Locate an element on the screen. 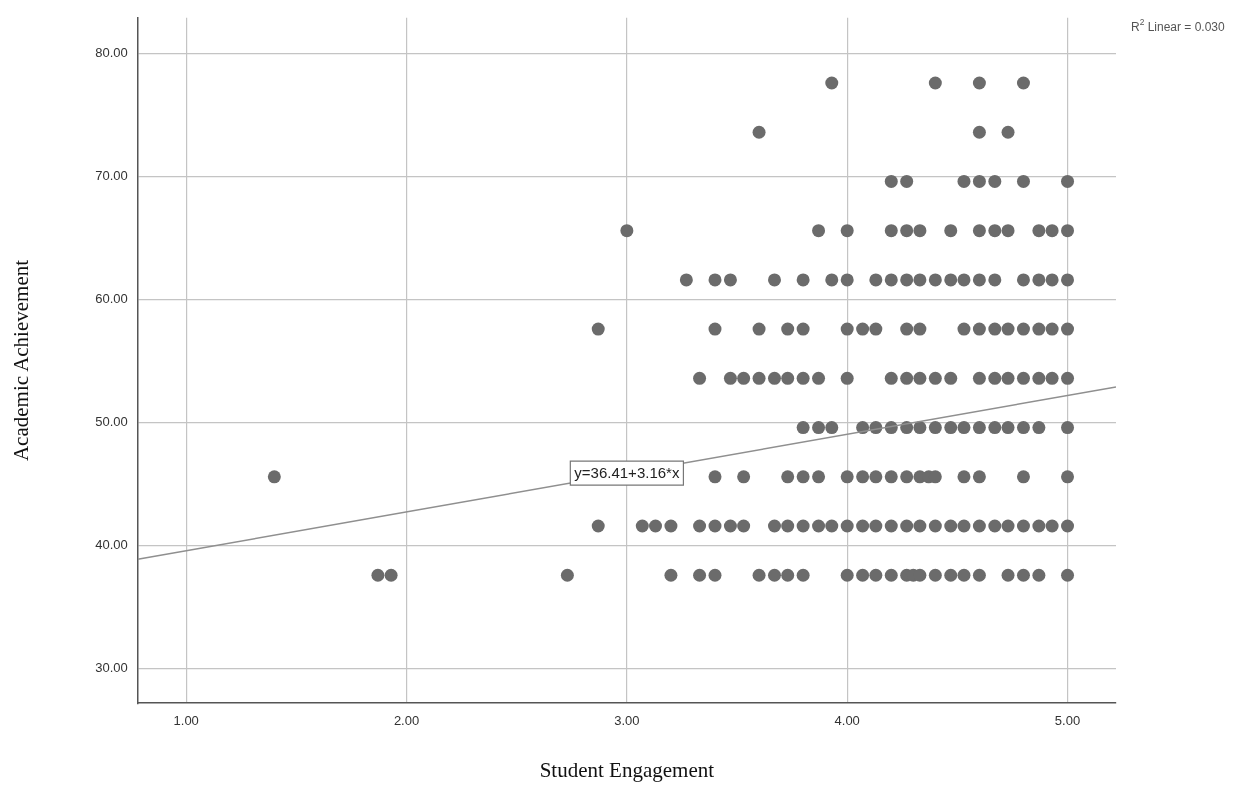  y-tick-label: 40.00 is located at coordinates (111, 545).